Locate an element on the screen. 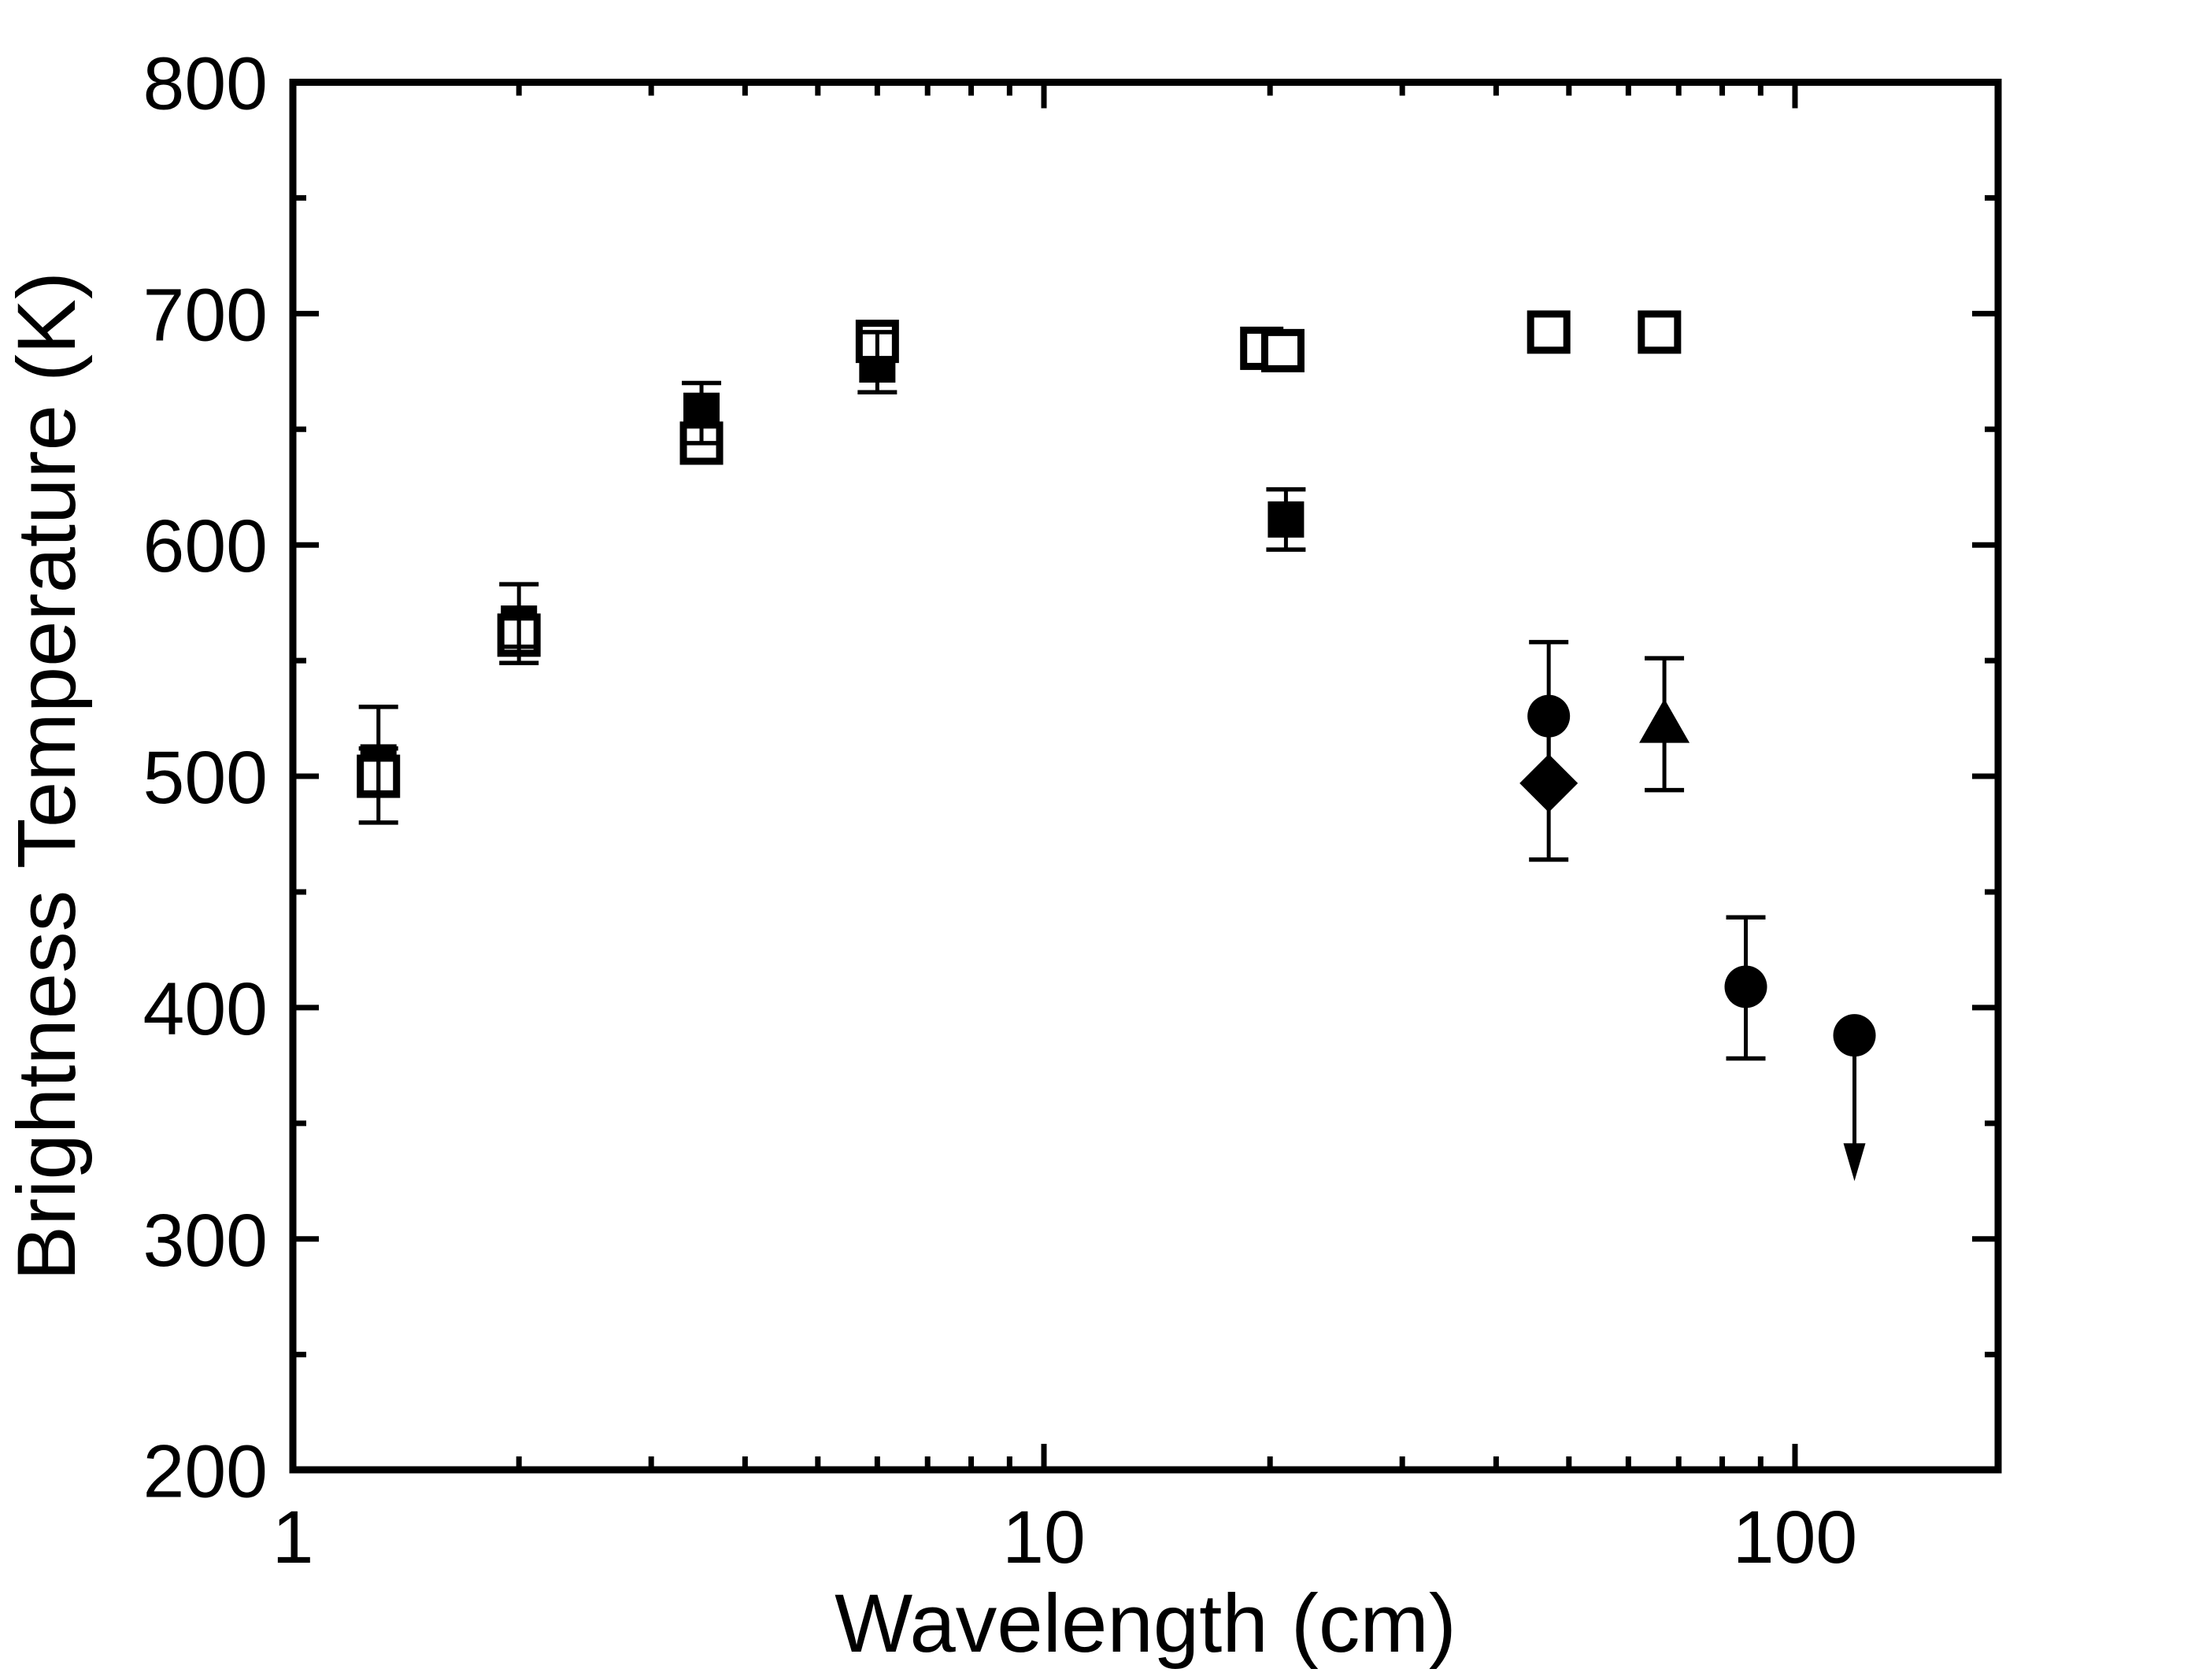 The image size is (2191, 1680). y-tick-label-400: 400 is located at coordinates (205, 1009).